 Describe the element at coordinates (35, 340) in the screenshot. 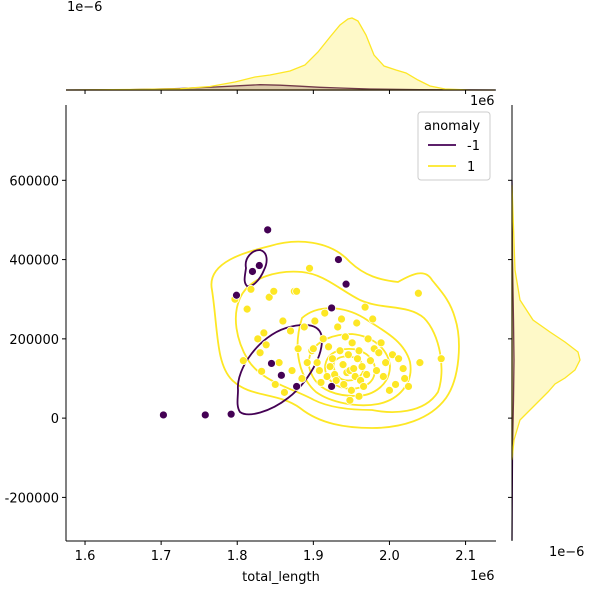

I see `y-axis-ticks: -200000 0 200000 400000 600000` at that location.